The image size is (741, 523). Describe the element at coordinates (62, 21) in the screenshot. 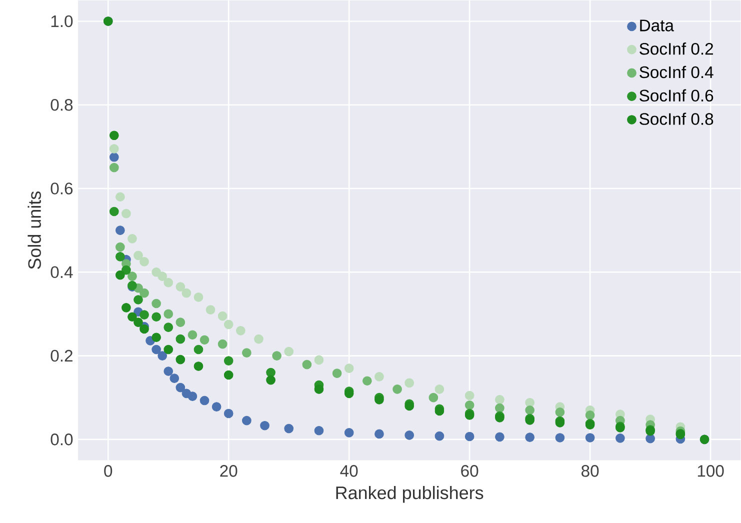

I see `y-tick-label: 1.0` at that location.